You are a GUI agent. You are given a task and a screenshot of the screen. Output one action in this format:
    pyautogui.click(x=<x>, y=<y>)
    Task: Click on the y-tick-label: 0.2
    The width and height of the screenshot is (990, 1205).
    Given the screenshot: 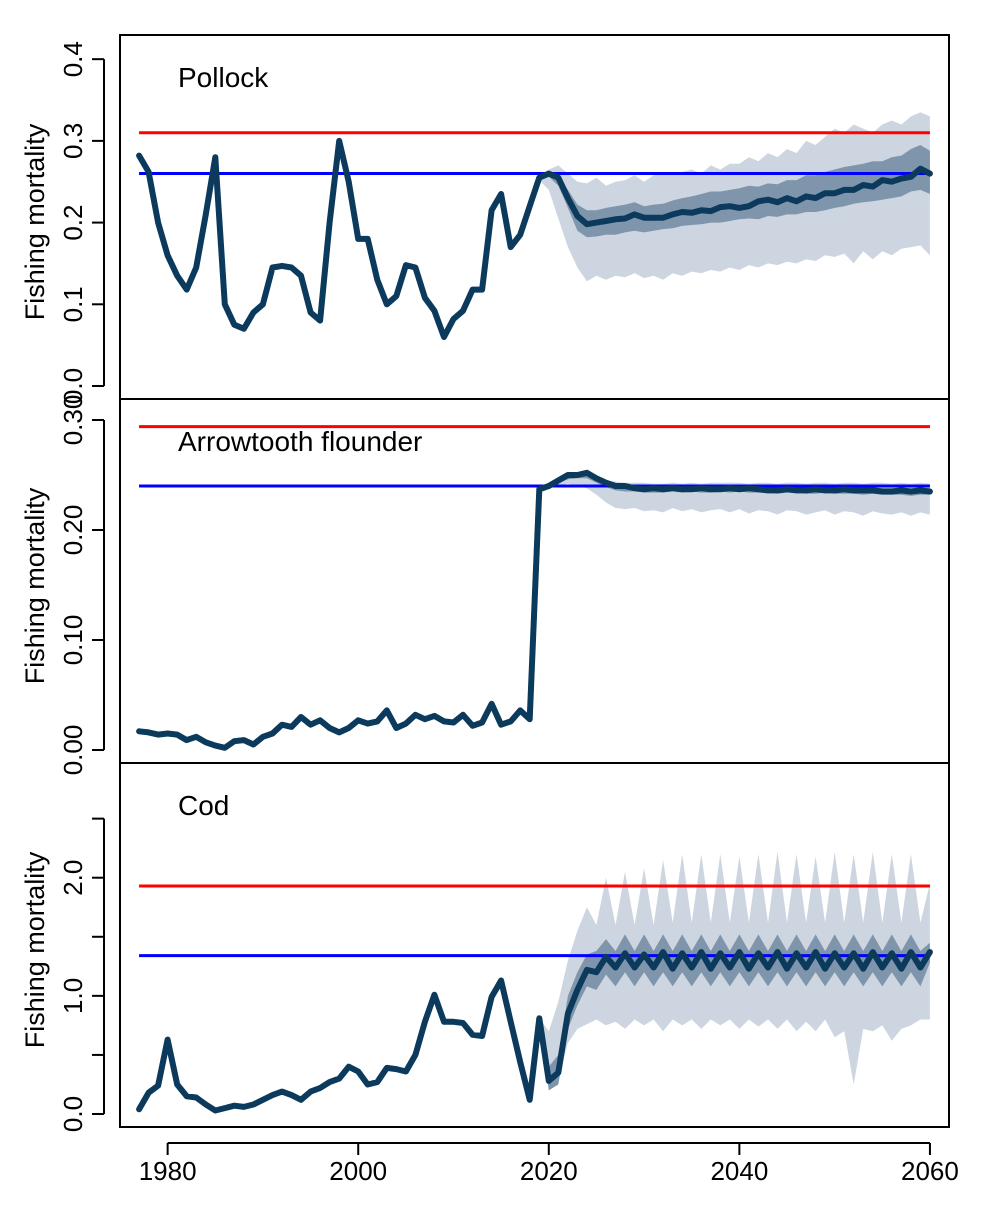 What is the action you would take?
    pyautogui.click(x=73, y=223)
    